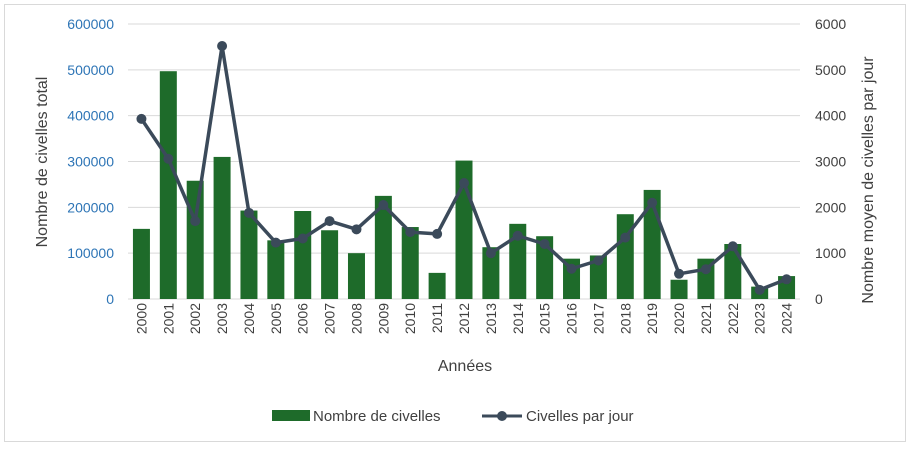 The image size is (914, 451). What do you see at coordinates (222, 318) in the screenshot?
I see `x-tick-label: 2003` at bounding box center [222, 318].